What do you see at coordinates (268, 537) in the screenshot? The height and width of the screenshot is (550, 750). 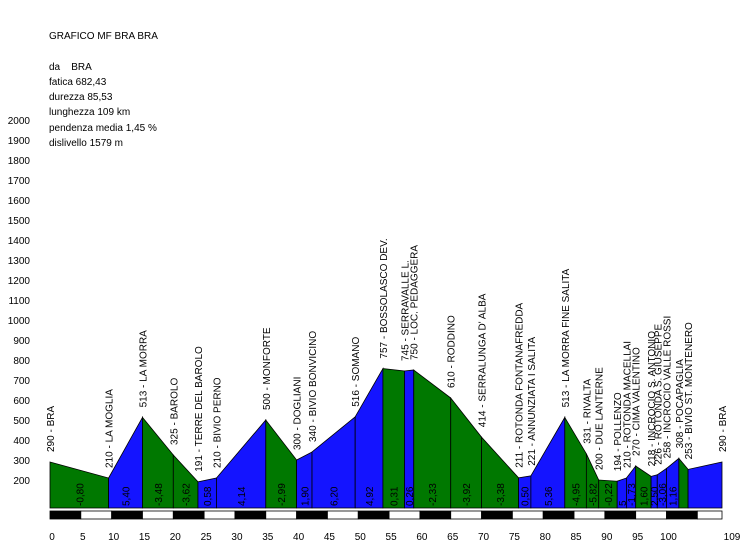 I see `x-tick-label: 35` at bounding box center [268, 537].